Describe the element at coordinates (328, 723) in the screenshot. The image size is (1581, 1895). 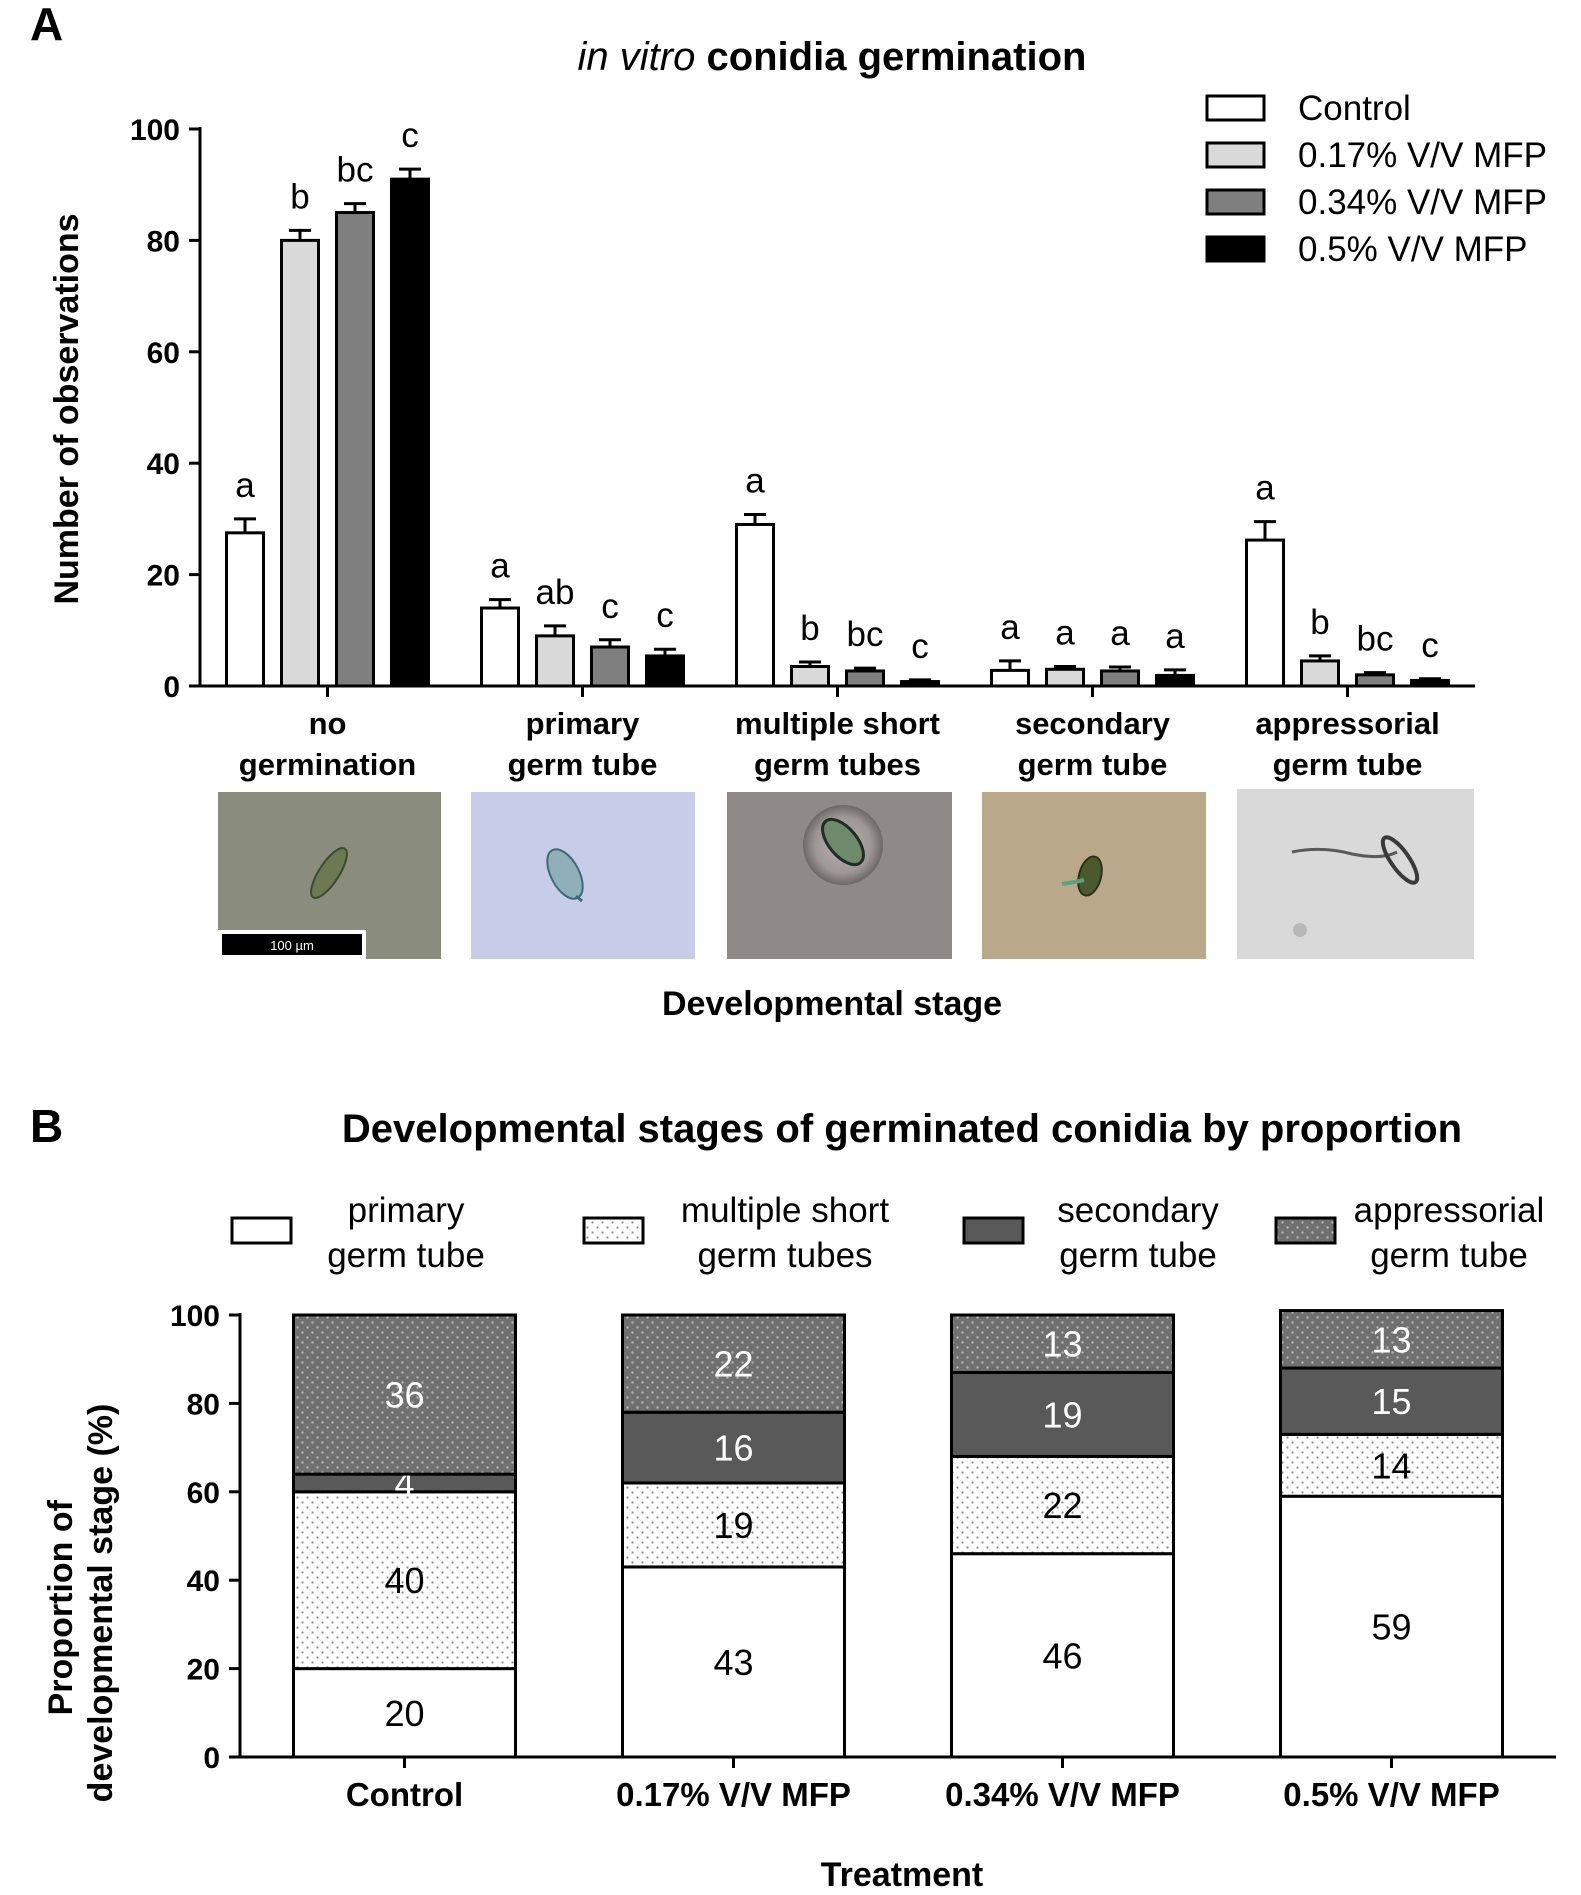
I see `category-label-a-0-0: no` at that location.